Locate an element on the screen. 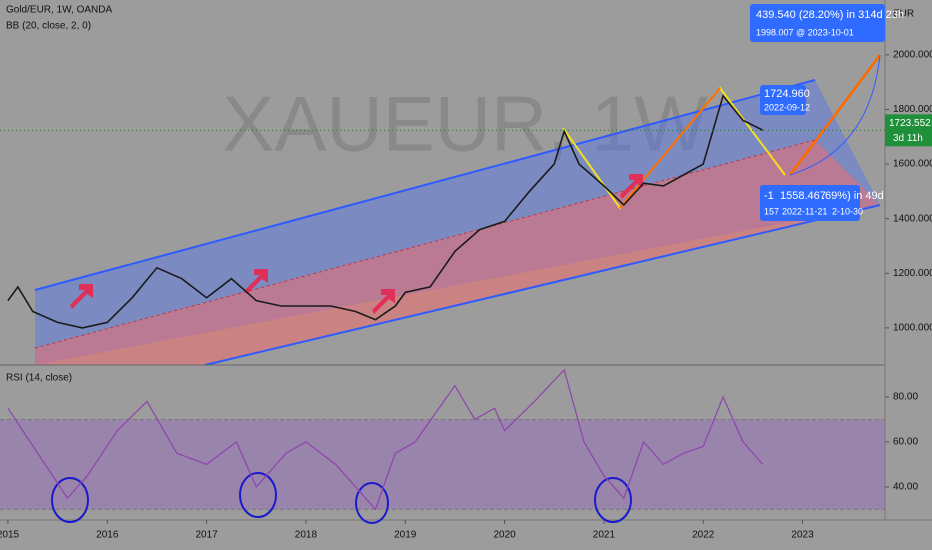  x-tick-label: 2021 is located at coordinates (604, 535).